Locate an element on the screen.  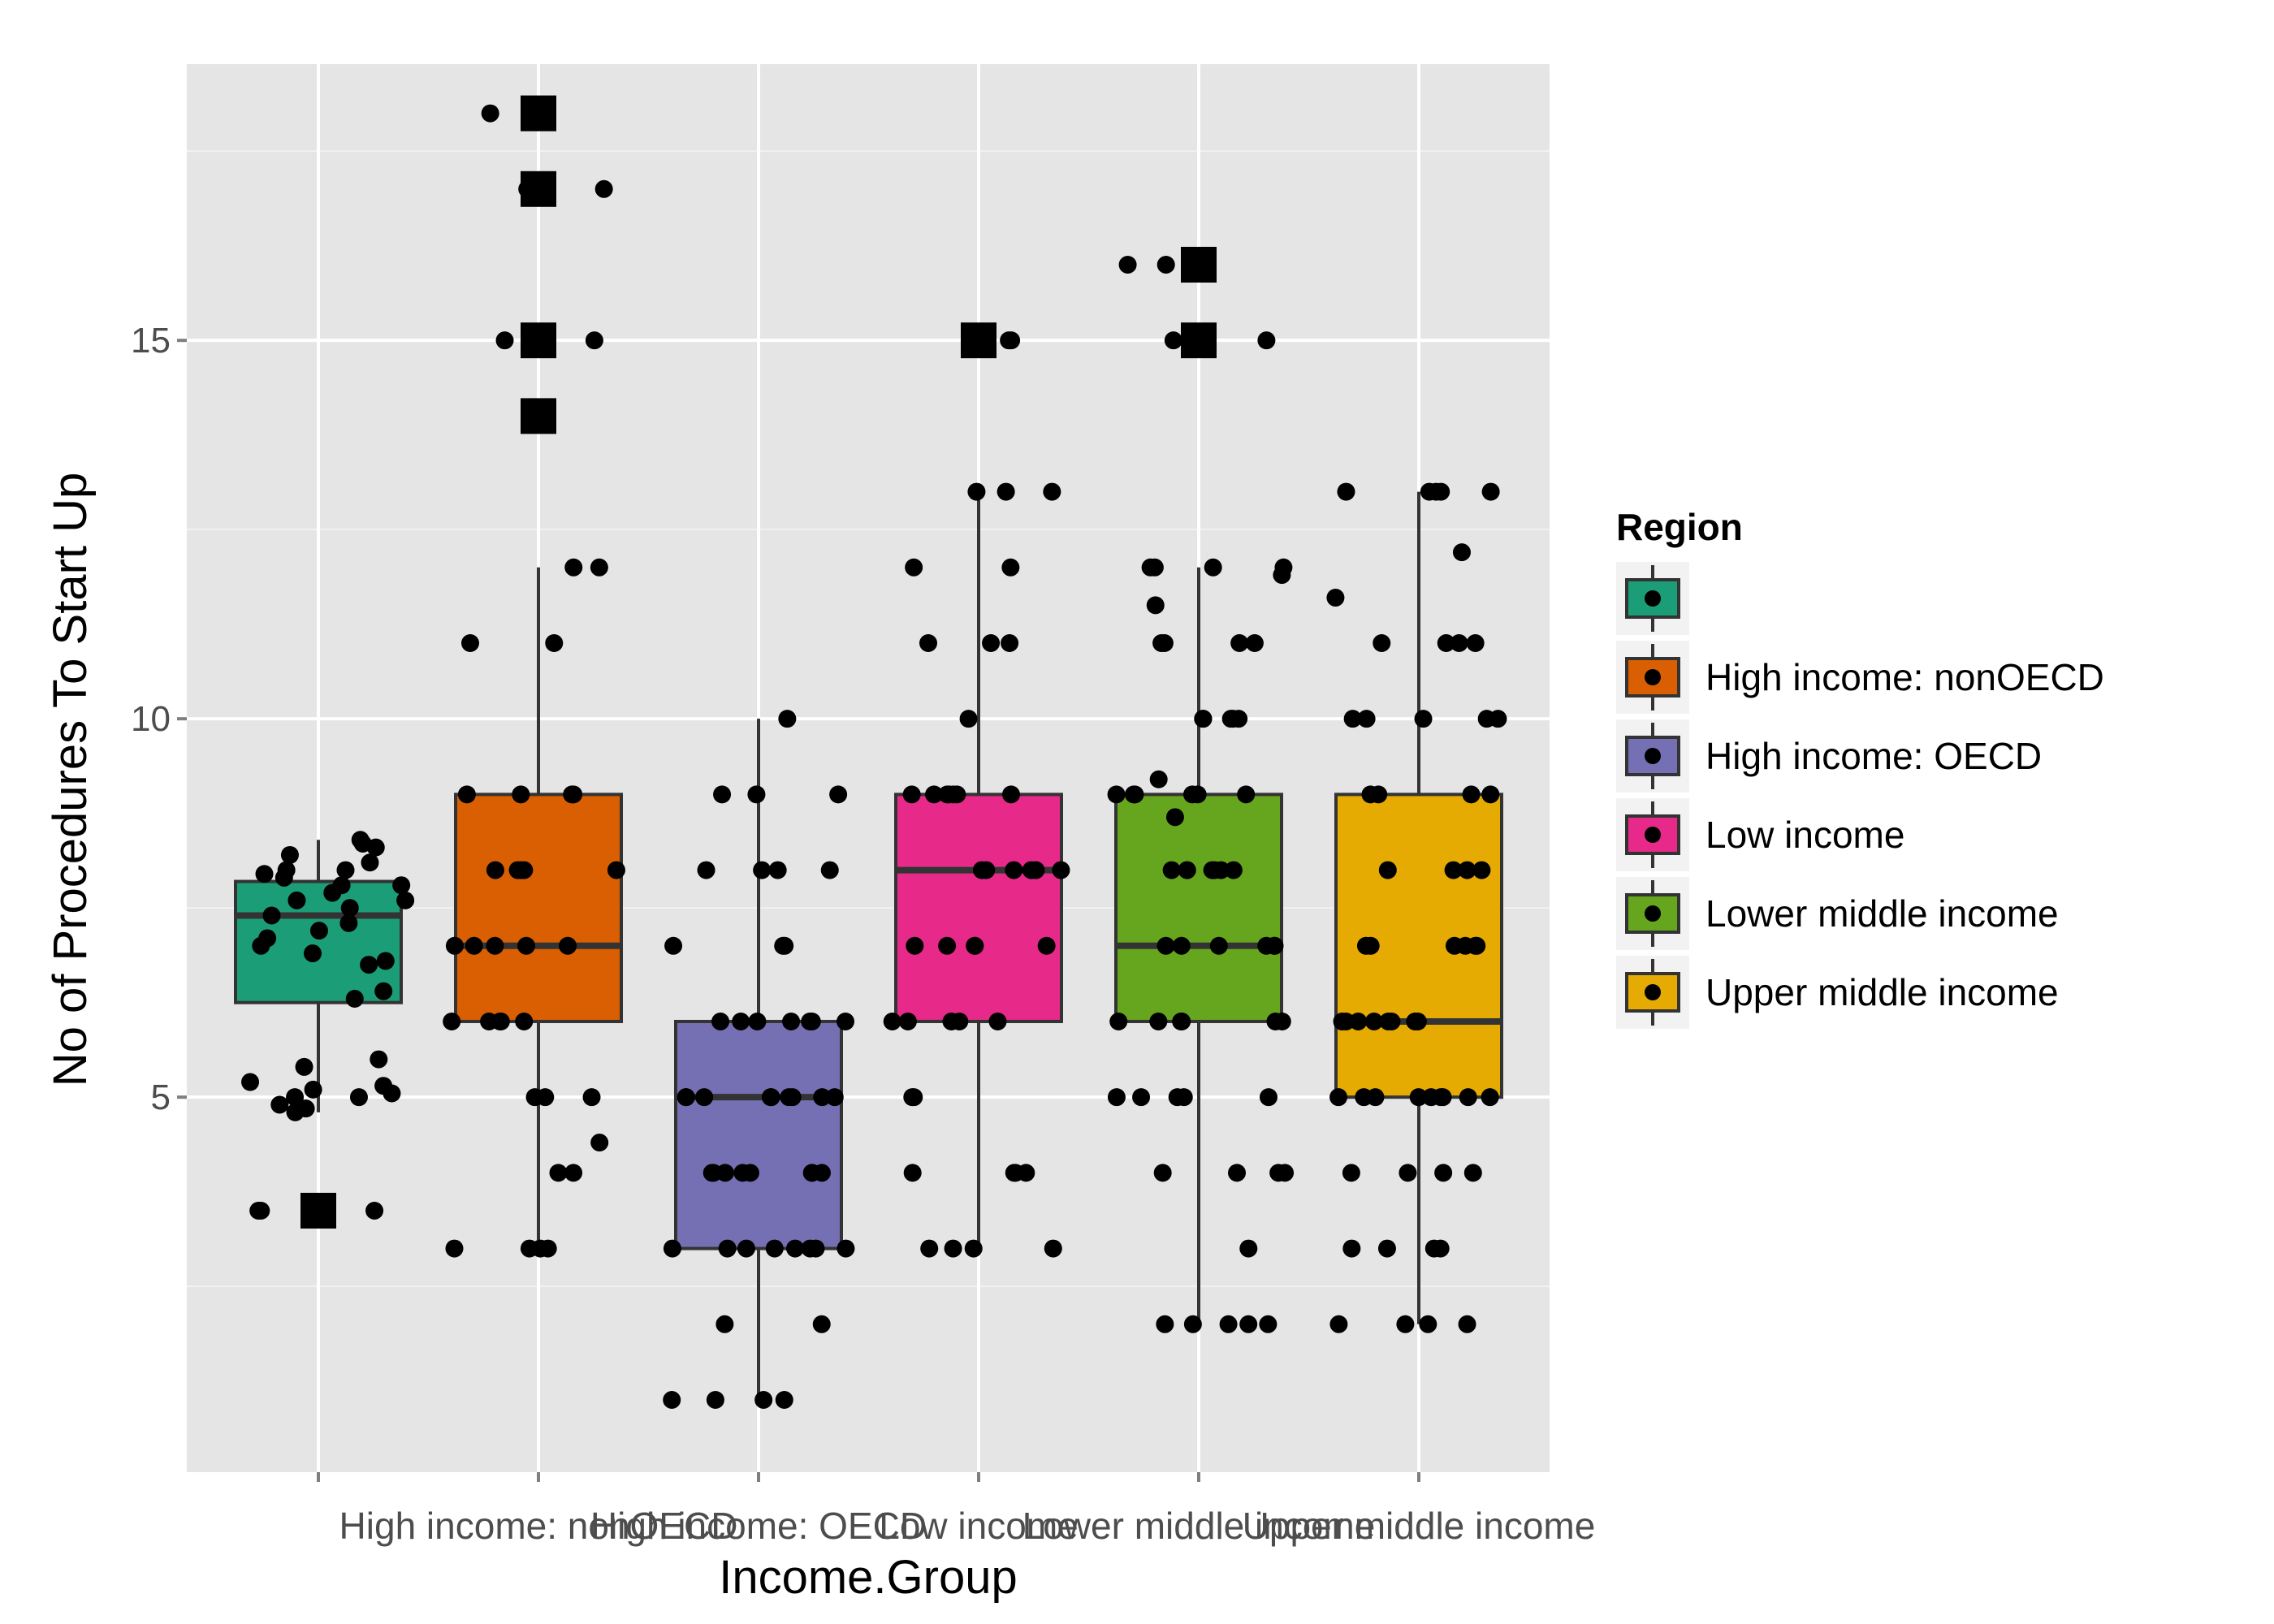
box is located at coordinates (538, 908).